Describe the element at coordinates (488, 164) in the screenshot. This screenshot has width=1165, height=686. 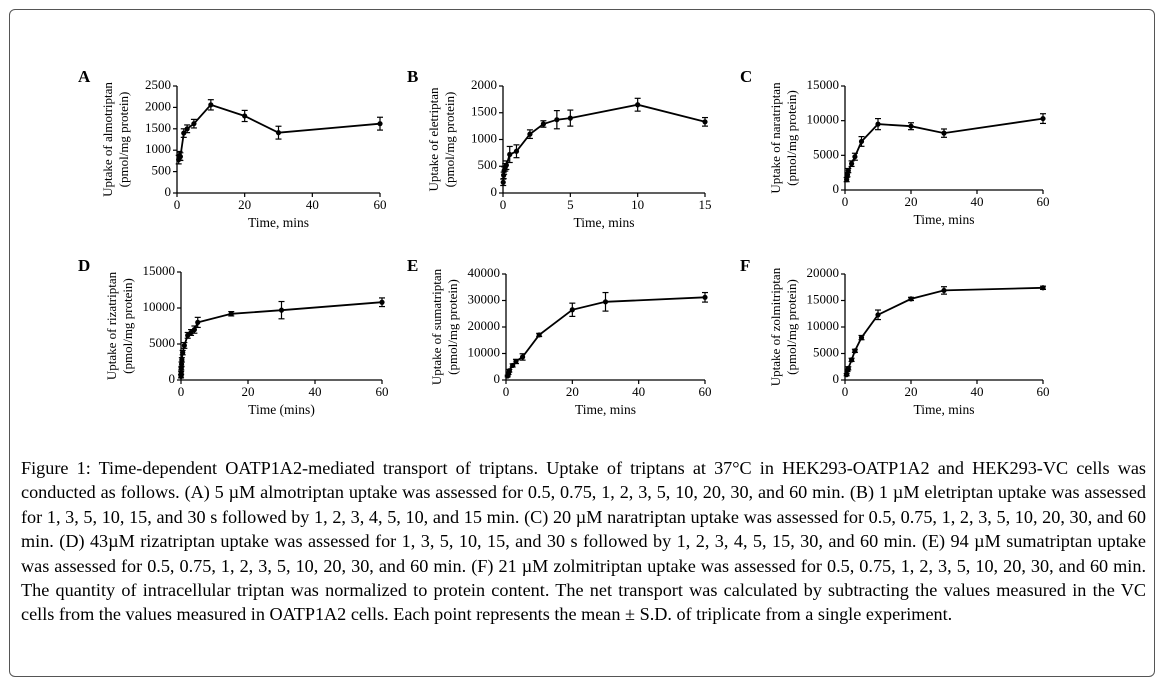
I see `y-tick-label: 500` at that location.